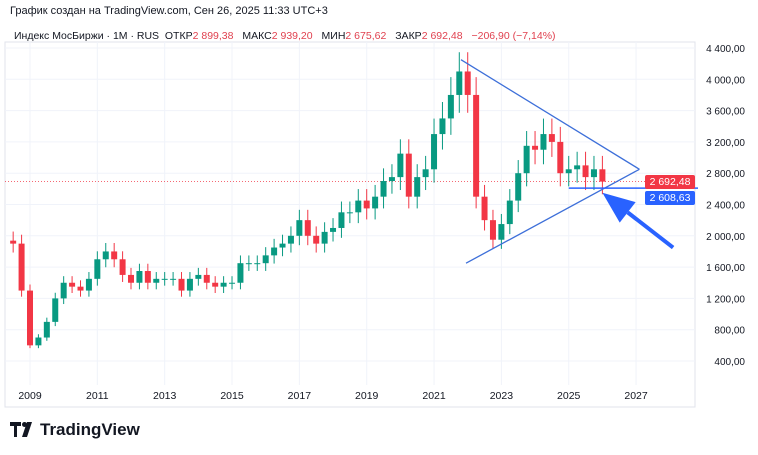 This screenshot has width=758, height=455. I want to click on x-tick-label: 2017, so click(300, 396).